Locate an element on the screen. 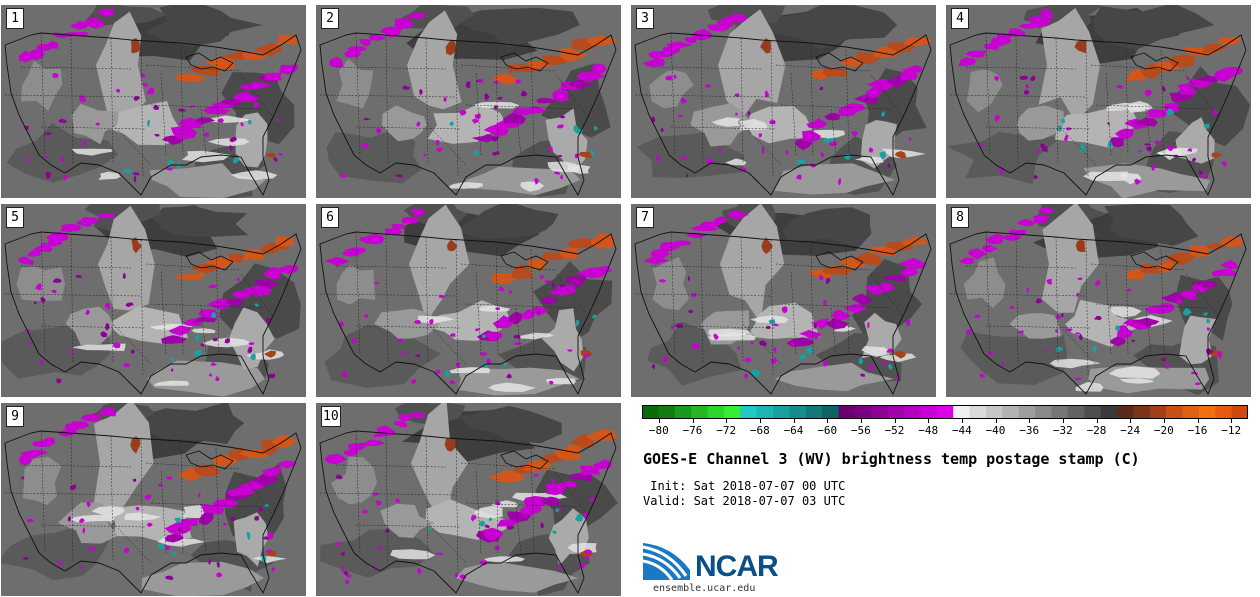 The width and height of the screenshot is (1260, 597). colorbar is located at coordinates (945, 412).